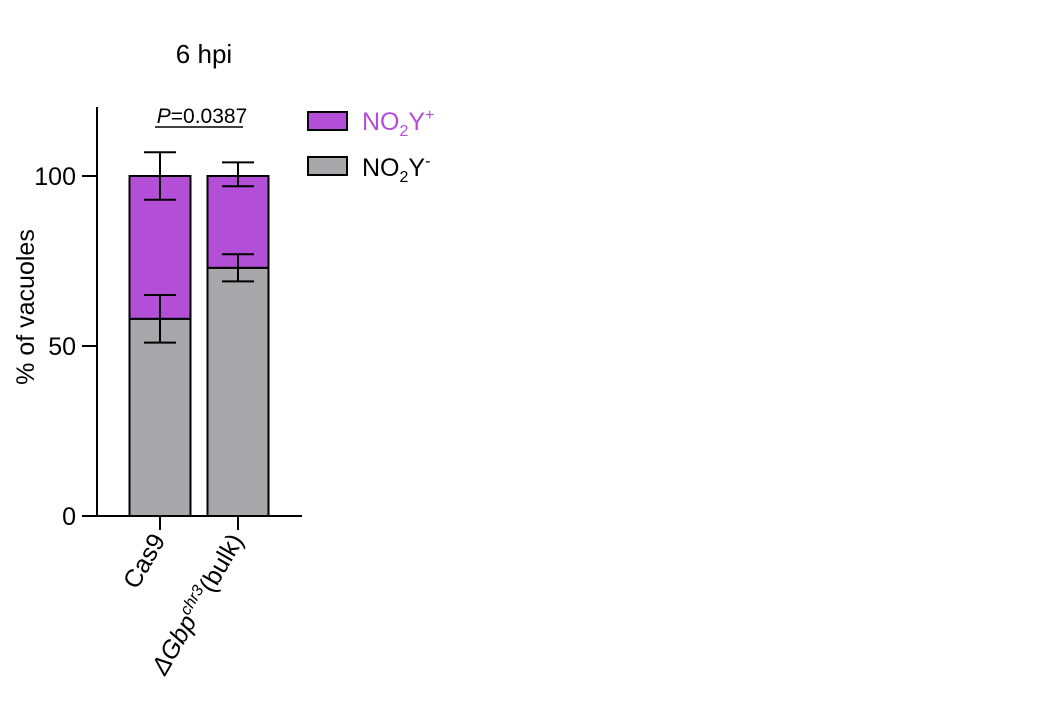 This screenshot has height=701, width=1063. I want to click on legend-label-positive: NO2Y+, so click(398, 123).